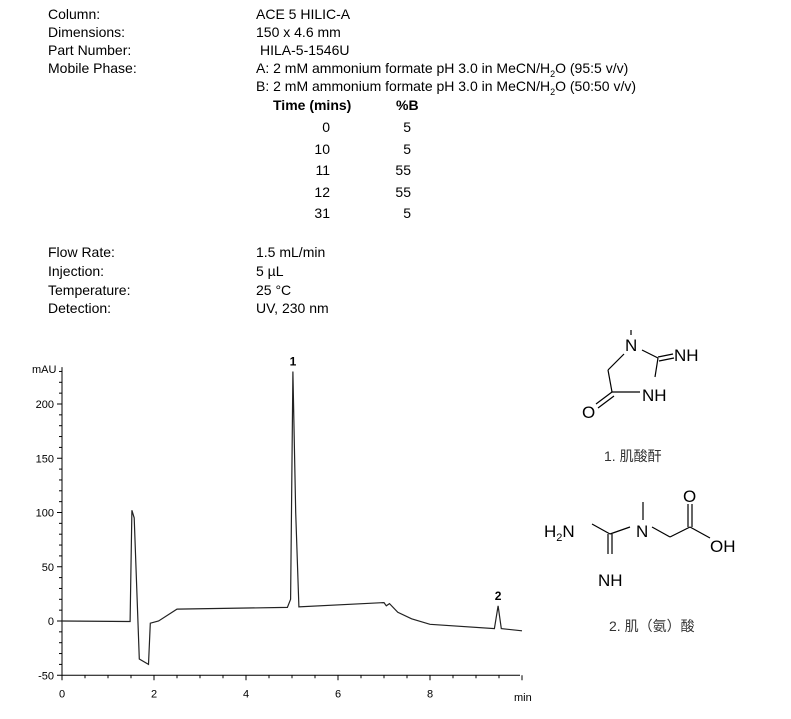 This screenshot has width=791, height=719. What do you see at coordinates (338, 694) in the screenshot?
I see `x-tick-label: 6` at bounding box center [338, 694].